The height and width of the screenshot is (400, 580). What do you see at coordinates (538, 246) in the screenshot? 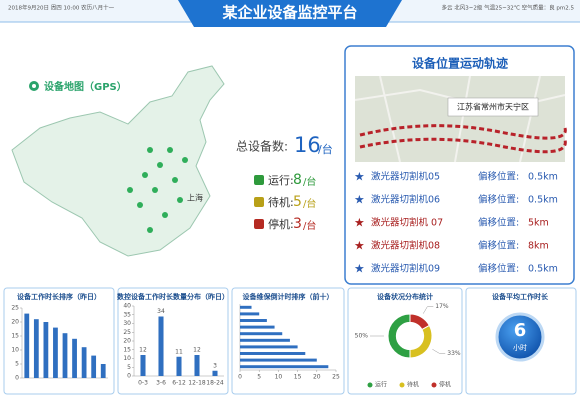
I see `offset-value: 8km` at bounding box center [538, 246].